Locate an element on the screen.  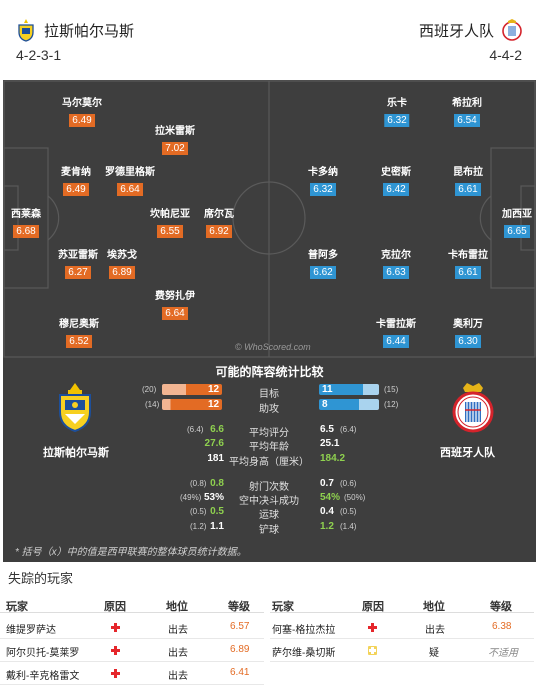
away-shots-league: (0.6) is located at coordinates (348, 483).